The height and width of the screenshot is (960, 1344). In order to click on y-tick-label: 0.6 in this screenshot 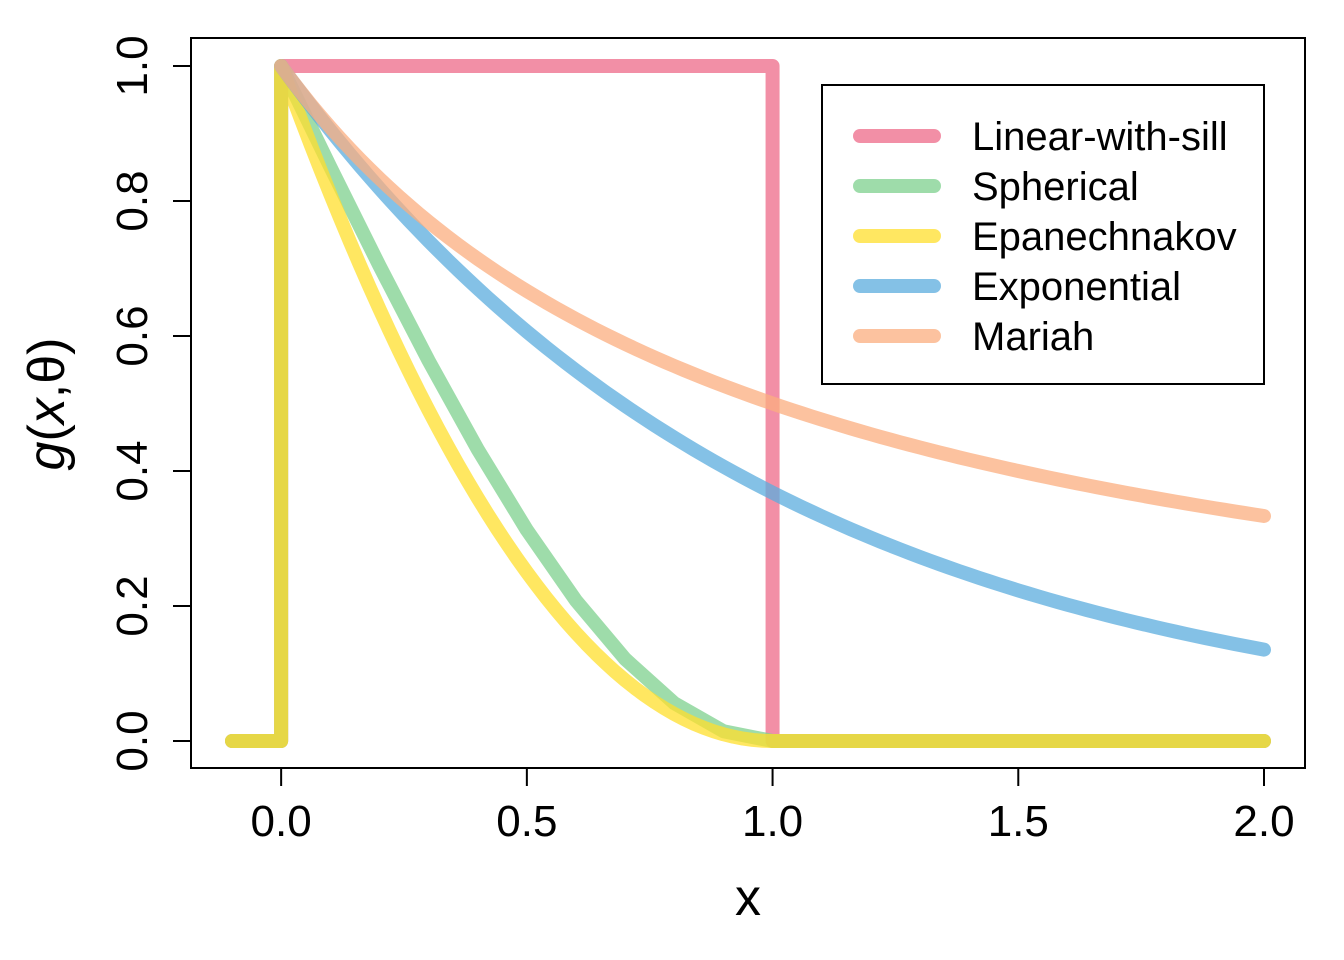, I will do `click(132, 335)`.